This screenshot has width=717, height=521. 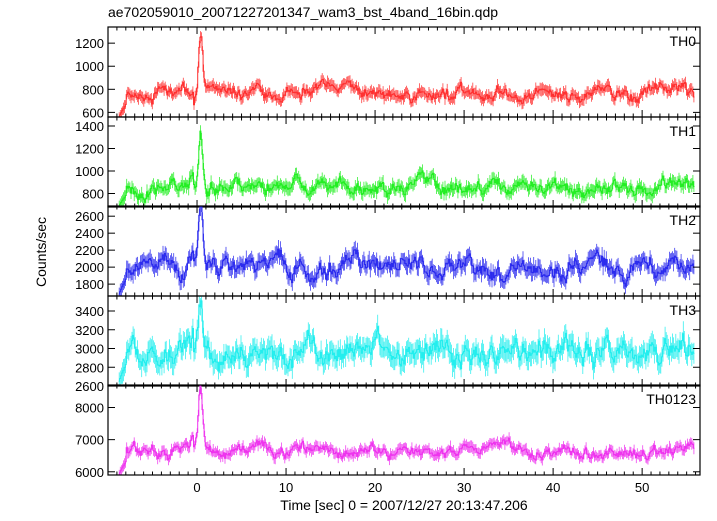 I want to click on y-tick-label: 8000, so click(x=89, y=408).